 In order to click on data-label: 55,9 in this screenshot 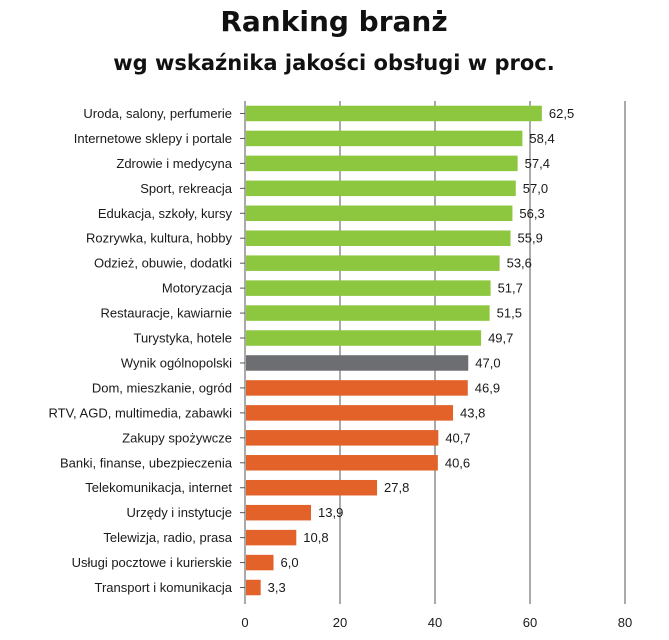, I will do `click(530, 238)`.